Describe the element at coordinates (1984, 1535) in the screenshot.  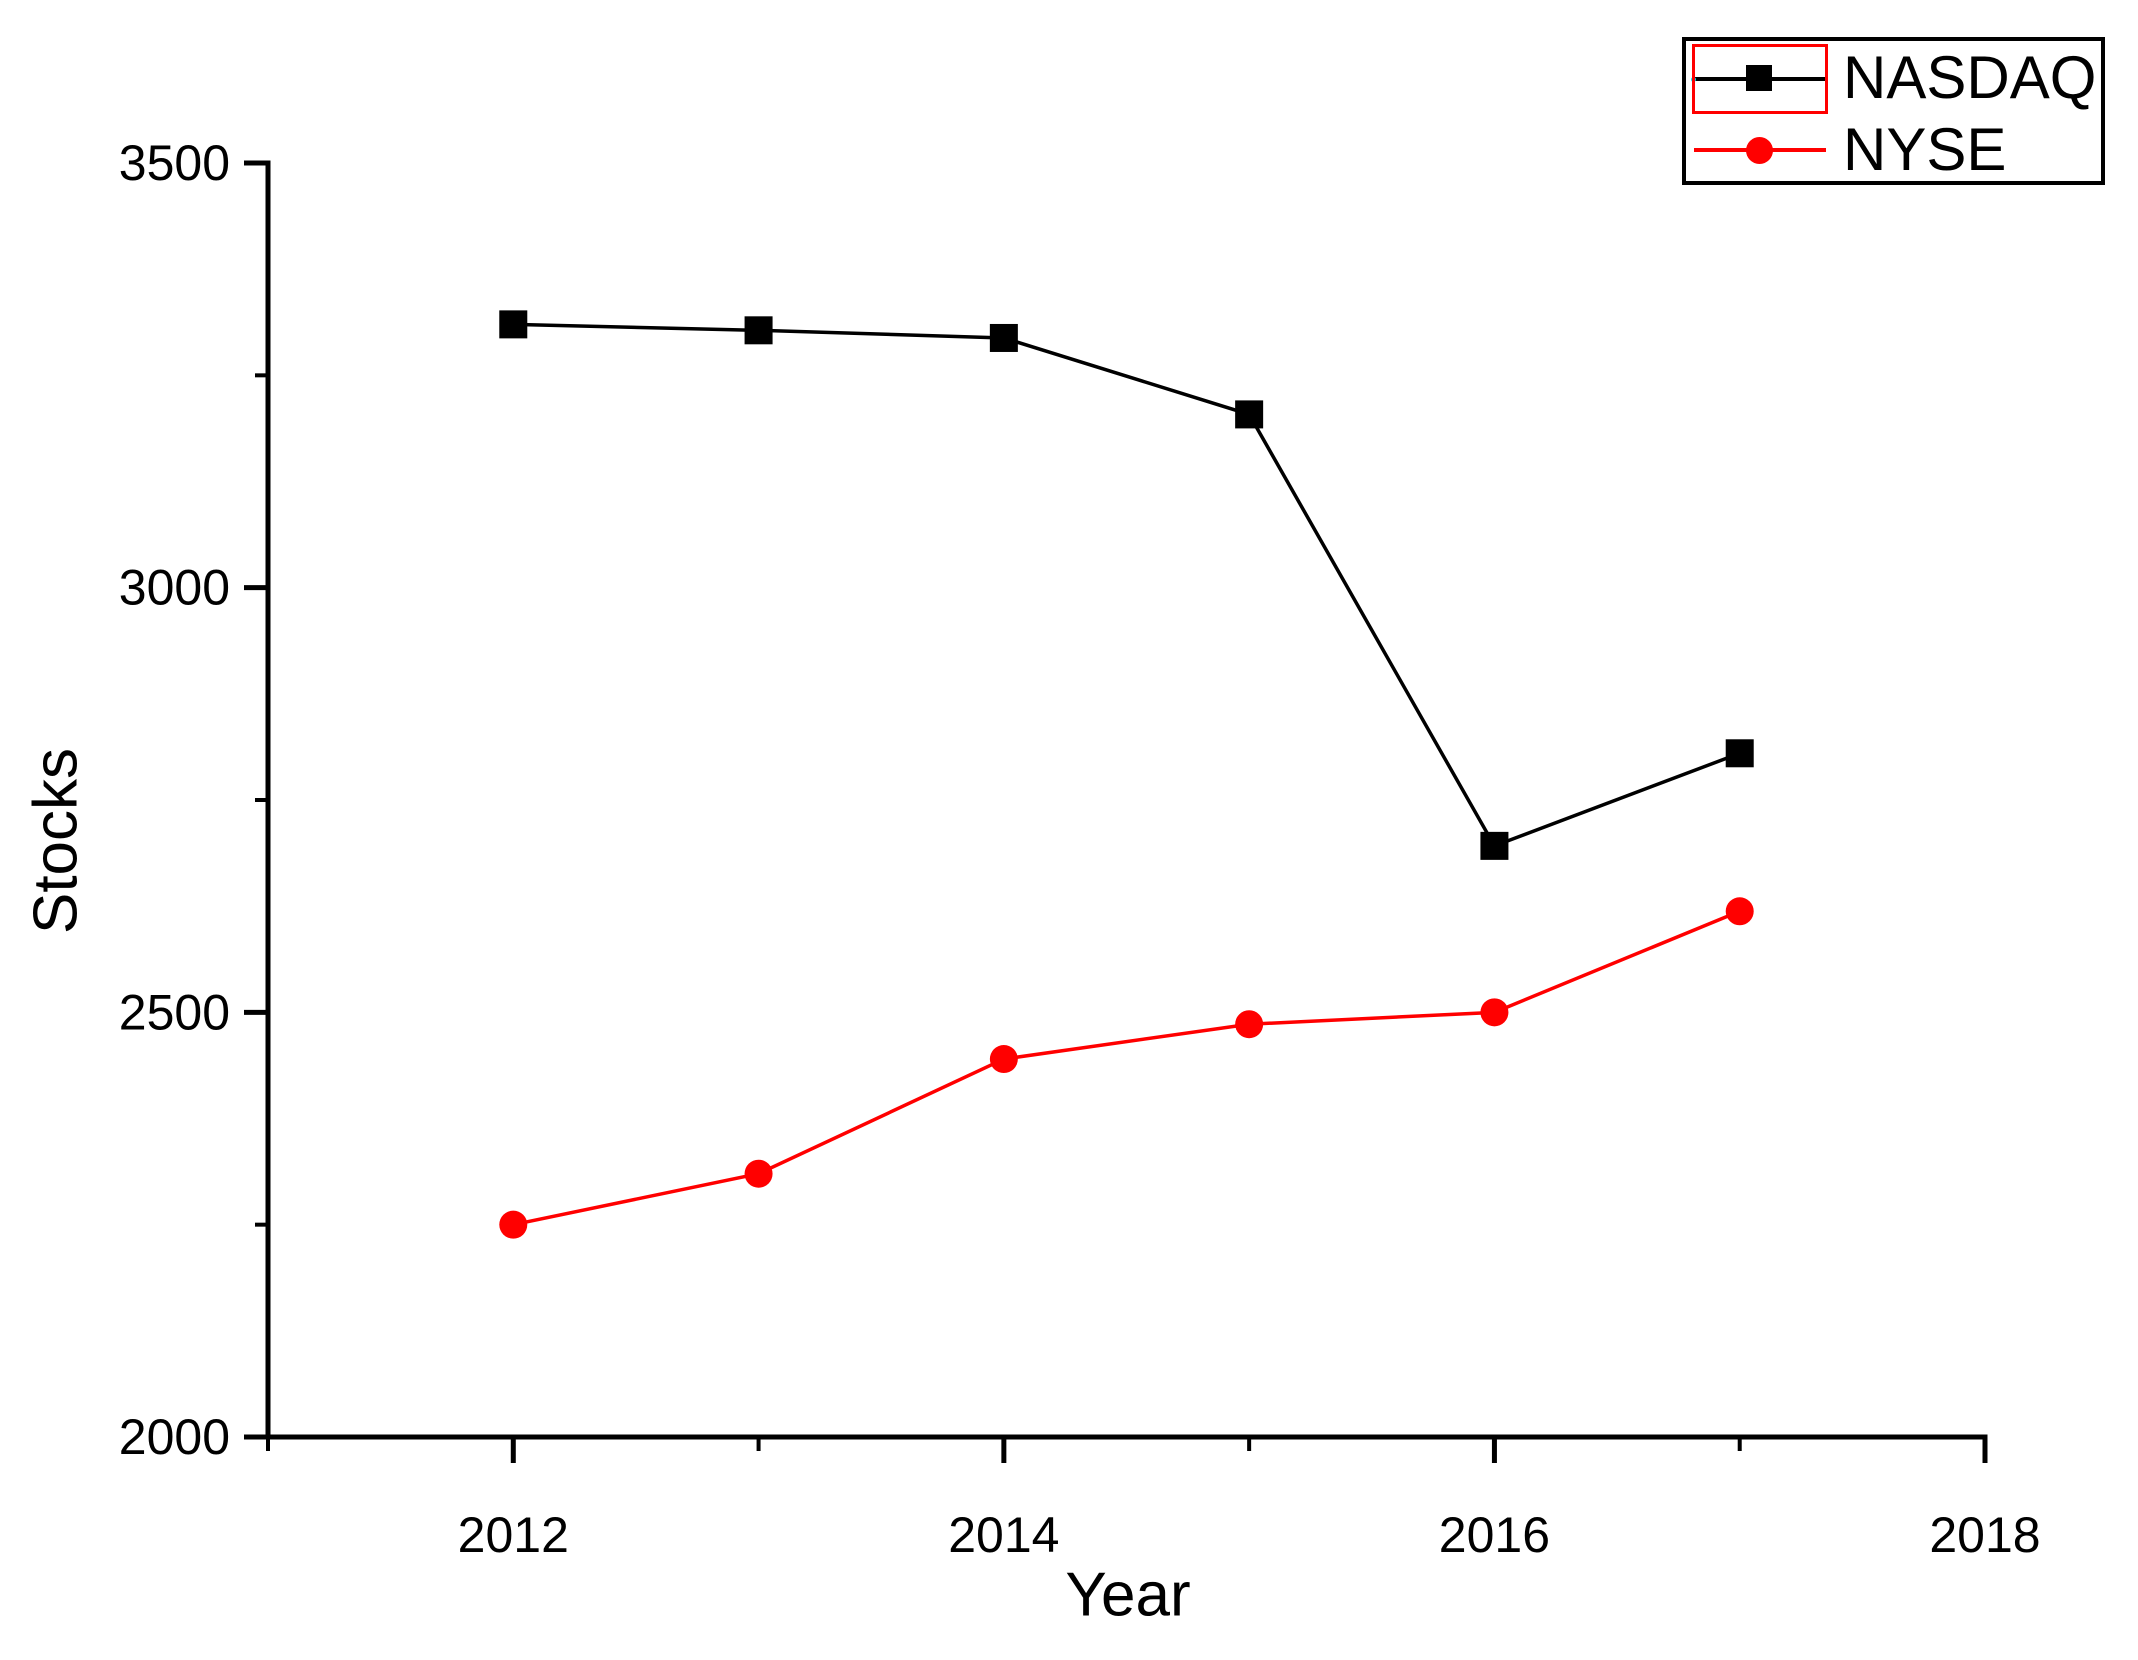
I see `x-tick-label-2018: 2018` at that location.